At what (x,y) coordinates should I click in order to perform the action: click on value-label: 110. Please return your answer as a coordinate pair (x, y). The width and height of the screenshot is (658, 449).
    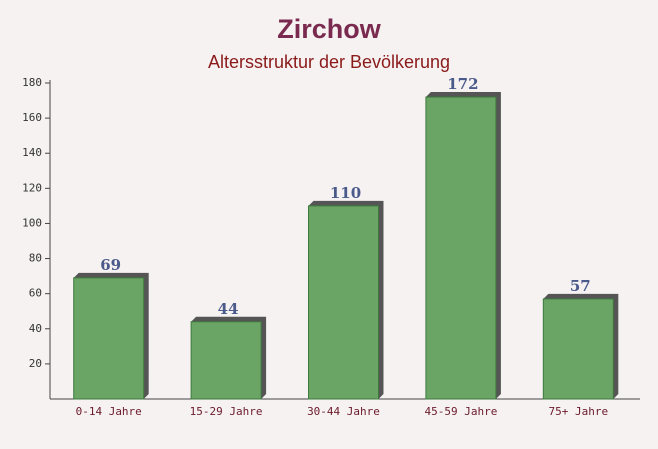
    Looking at the image, I should click on (345, 193).